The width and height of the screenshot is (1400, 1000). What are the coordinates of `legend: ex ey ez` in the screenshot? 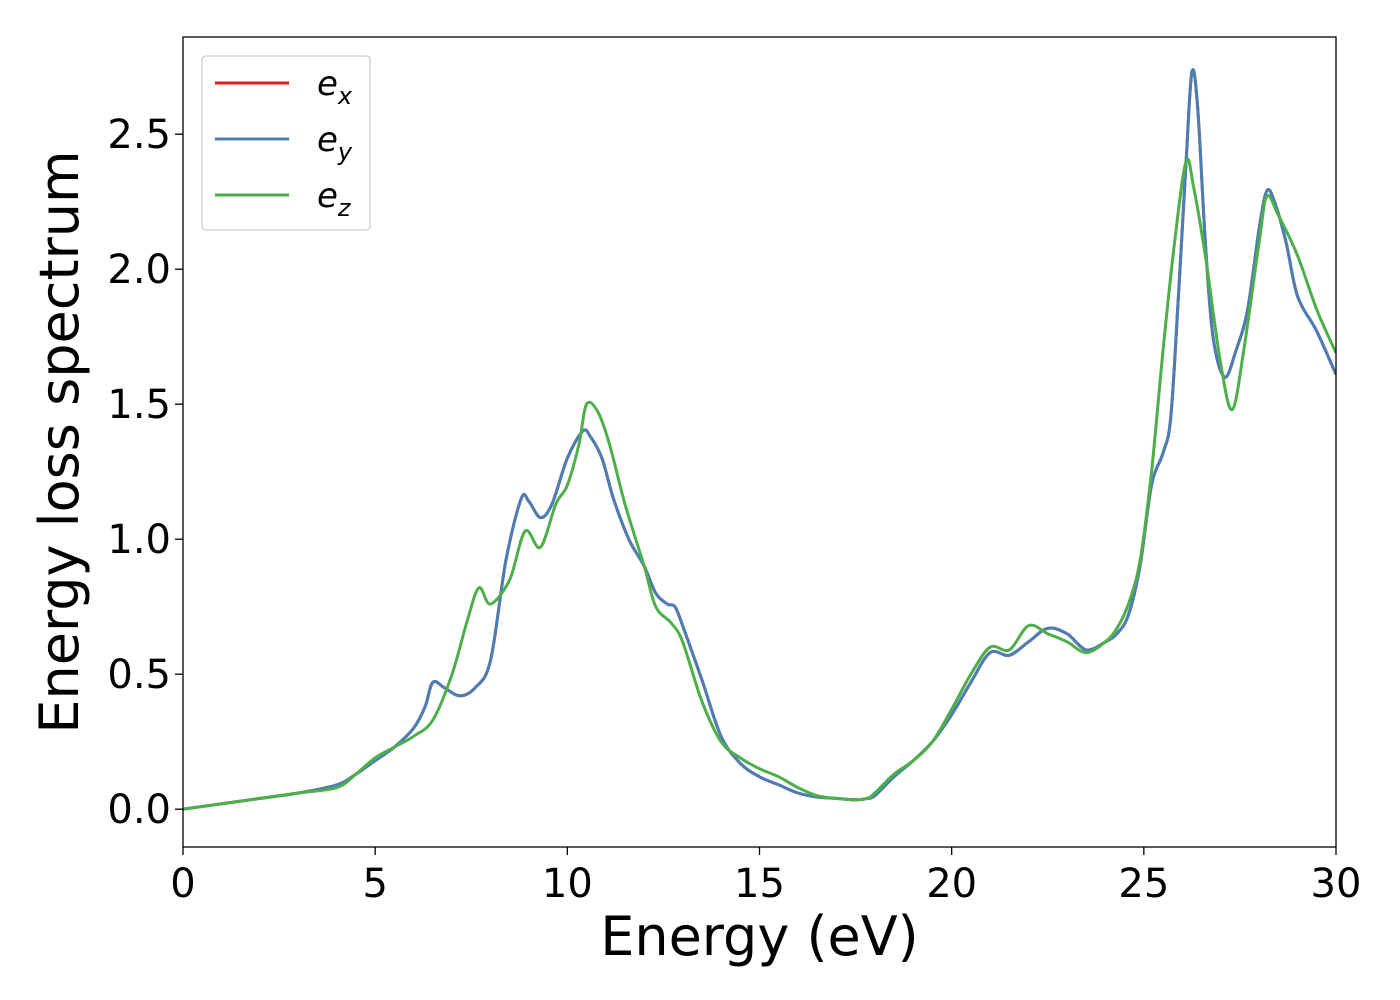 It's located at (286, 143).